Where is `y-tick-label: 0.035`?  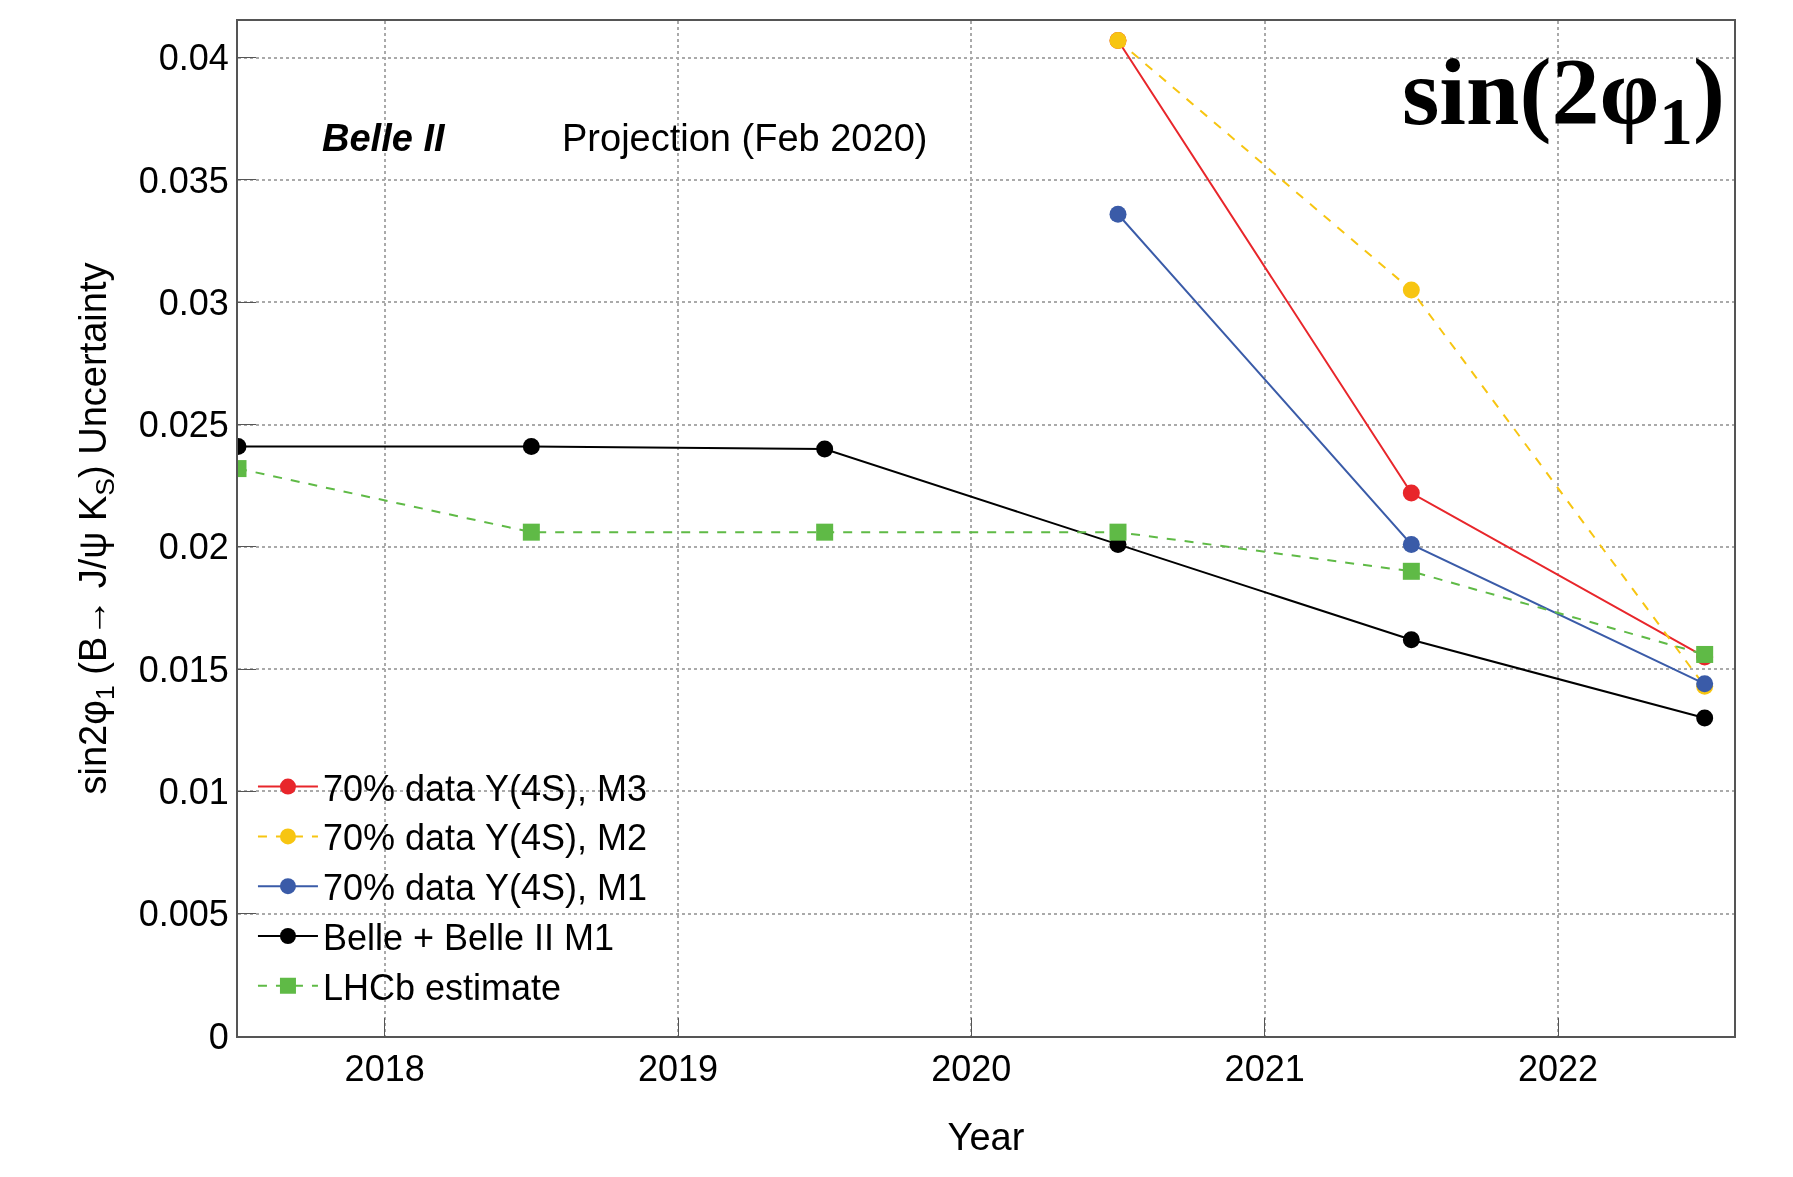
y-tick-label: 0.035 is located at coordinates (183, 180).